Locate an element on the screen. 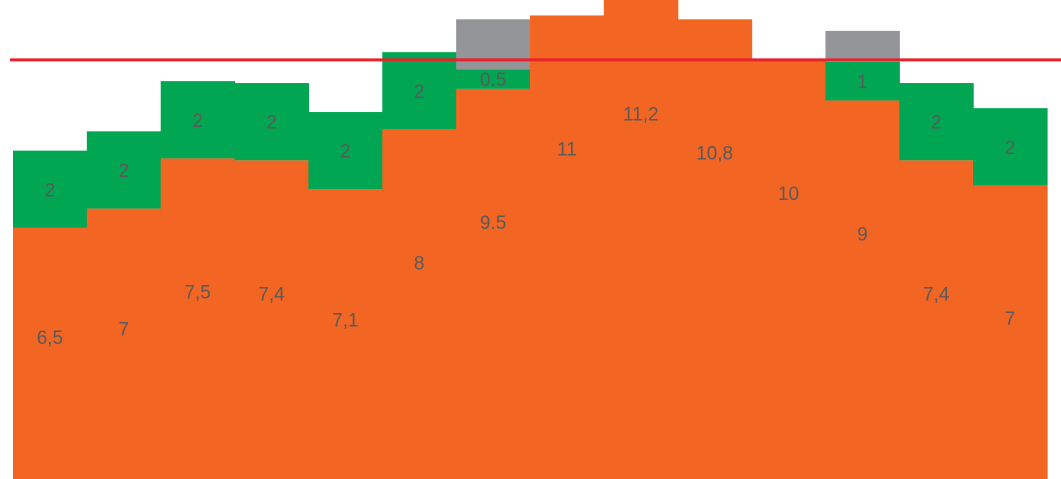  bar-base-label-10: 10 is located at coordinates (788, 194).